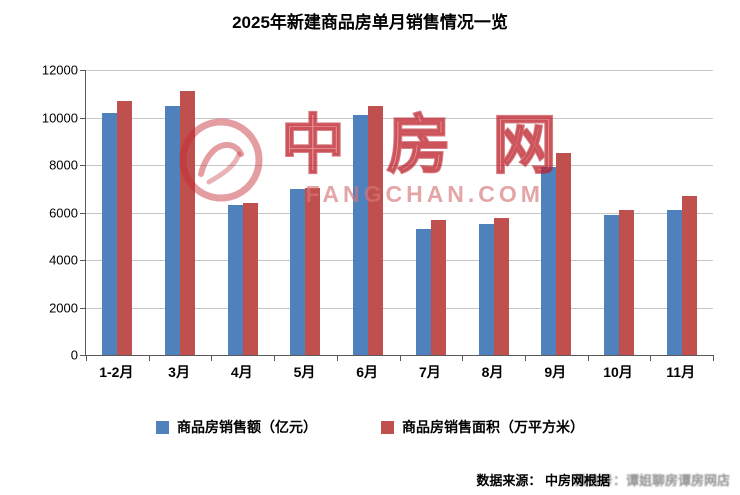 The height and width of the screenshot is (495, 740). What do you see at coordinates (59, 117) in the screenshot?
I see `y-axis-label: 10000` at bounding box center [59, 117].